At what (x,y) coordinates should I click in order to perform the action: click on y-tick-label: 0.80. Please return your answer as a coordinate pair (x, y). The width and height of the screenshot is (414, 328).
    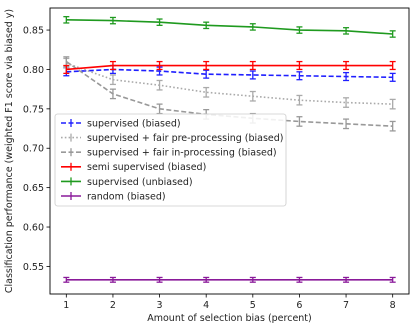
    Looking at the image, I should click on (33, 70).